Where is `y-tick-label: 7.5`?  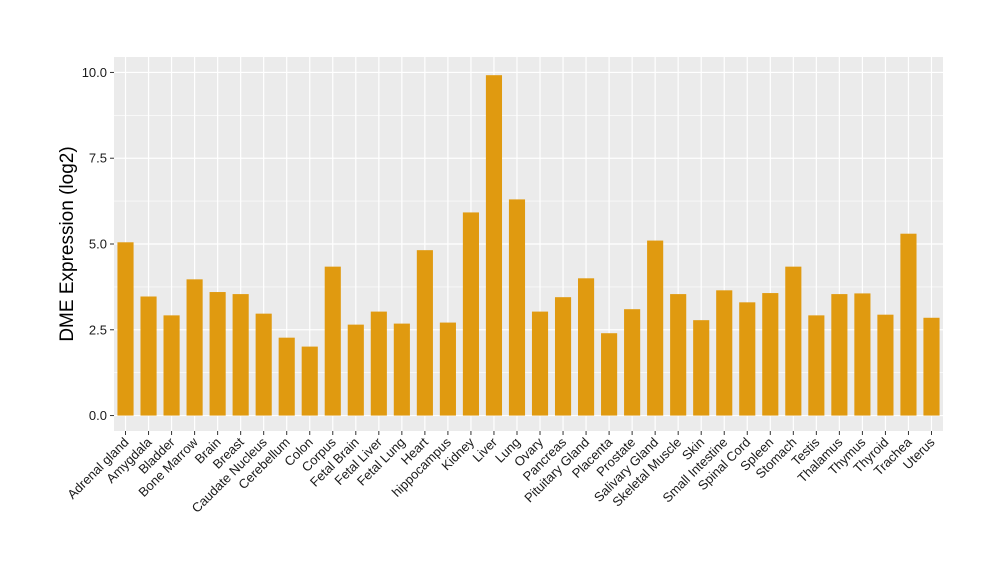
y-tick-label: 7.5 is located at coordinates (98, 158).